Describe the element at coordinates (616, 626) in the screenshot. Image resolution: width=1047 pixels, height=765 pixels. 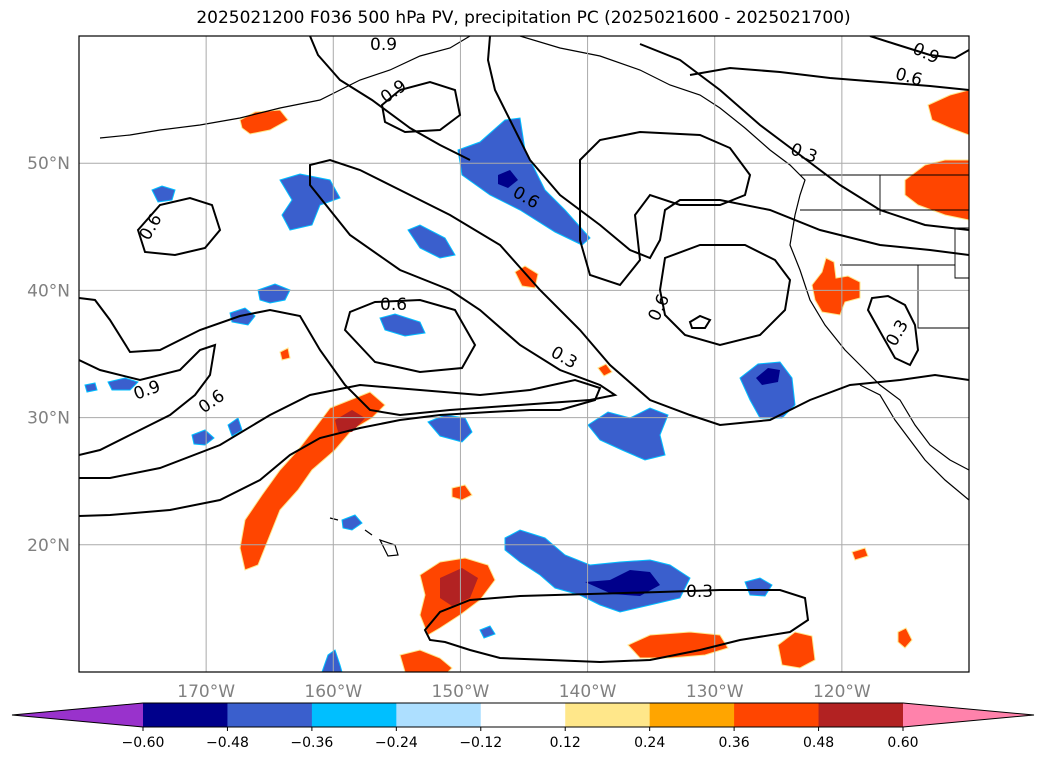
I see `pv-contour-0.3-d` at that location.